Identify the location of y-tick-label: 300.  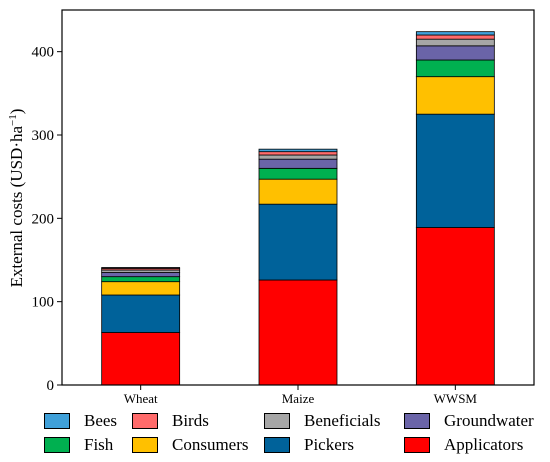
(43, 136).